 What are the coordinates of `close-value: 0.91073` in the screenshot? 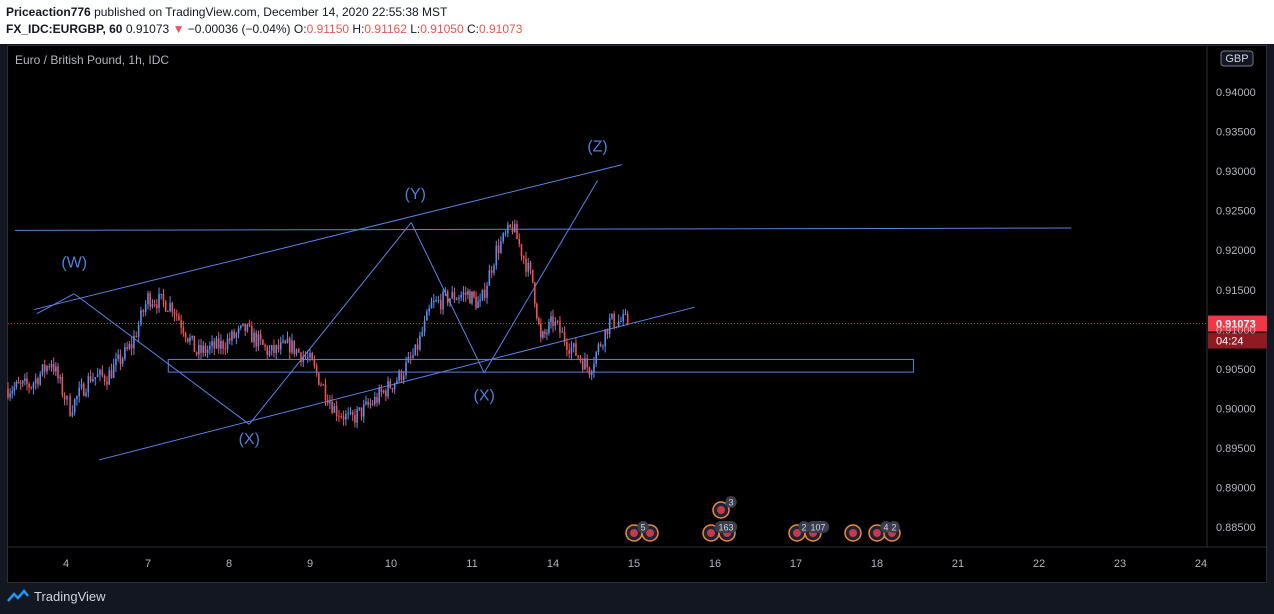 It's located at (501, 29).